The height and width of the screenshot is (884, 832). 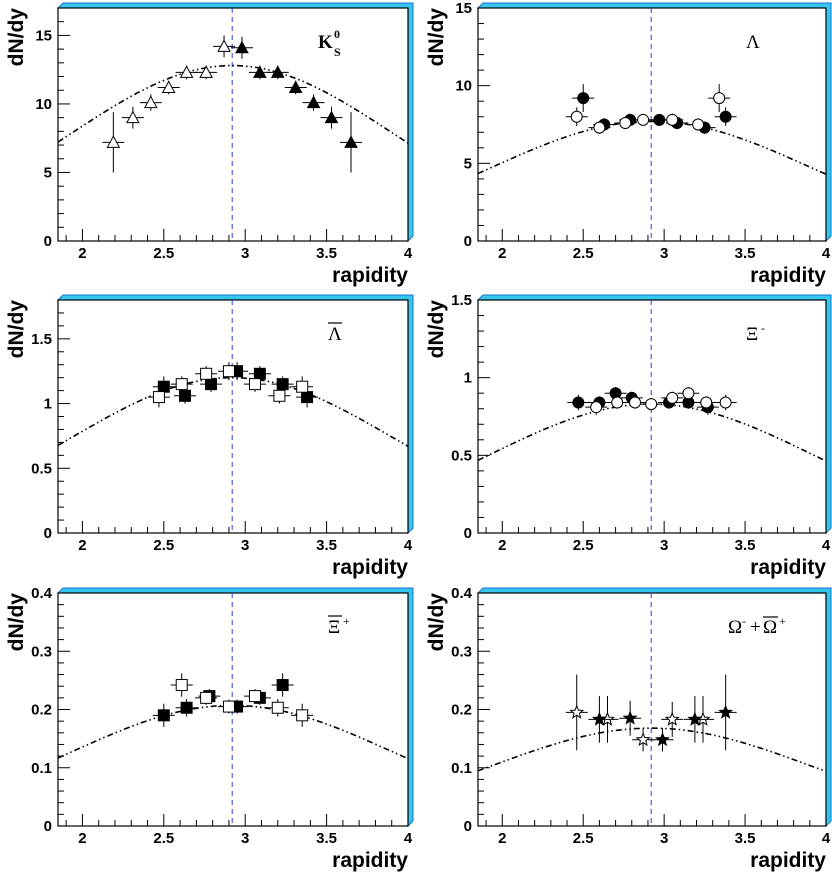 What do you see at coordinates (763, 328) in the screenshot?
I see `particle-superscript: -` at bounding box center [763, 328].